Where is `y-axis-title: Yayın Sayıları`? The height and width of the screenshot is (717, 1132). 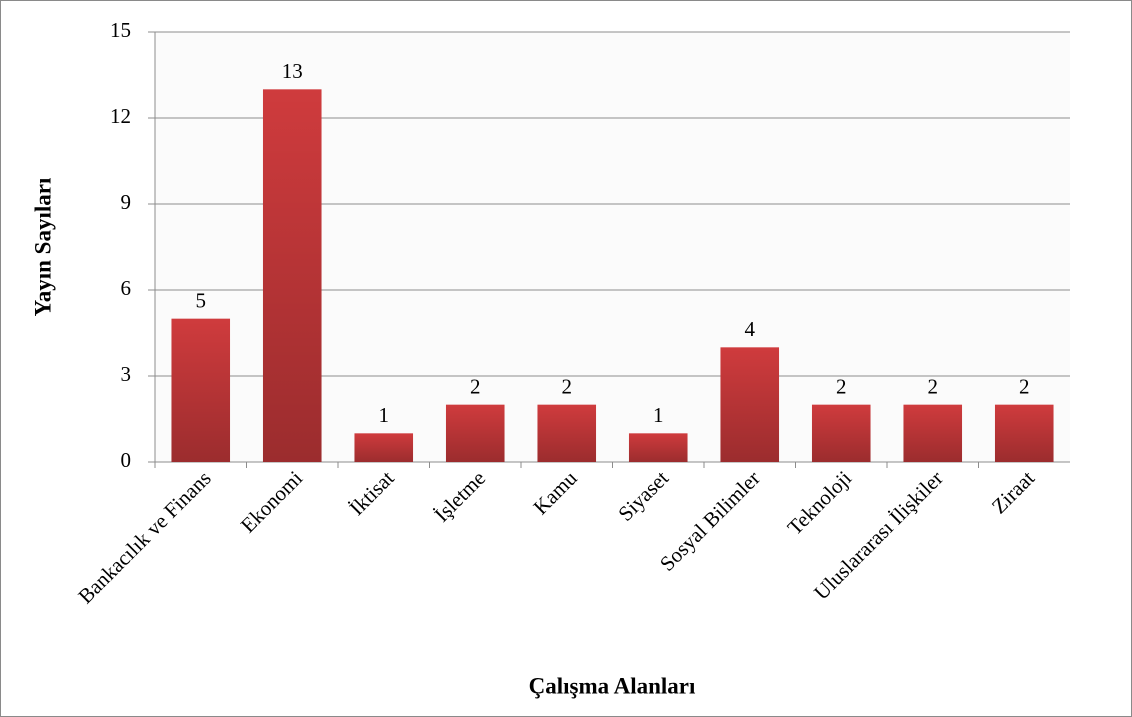 y-axis-title: Yayın Sayıları is located at coordinates (42, 246).